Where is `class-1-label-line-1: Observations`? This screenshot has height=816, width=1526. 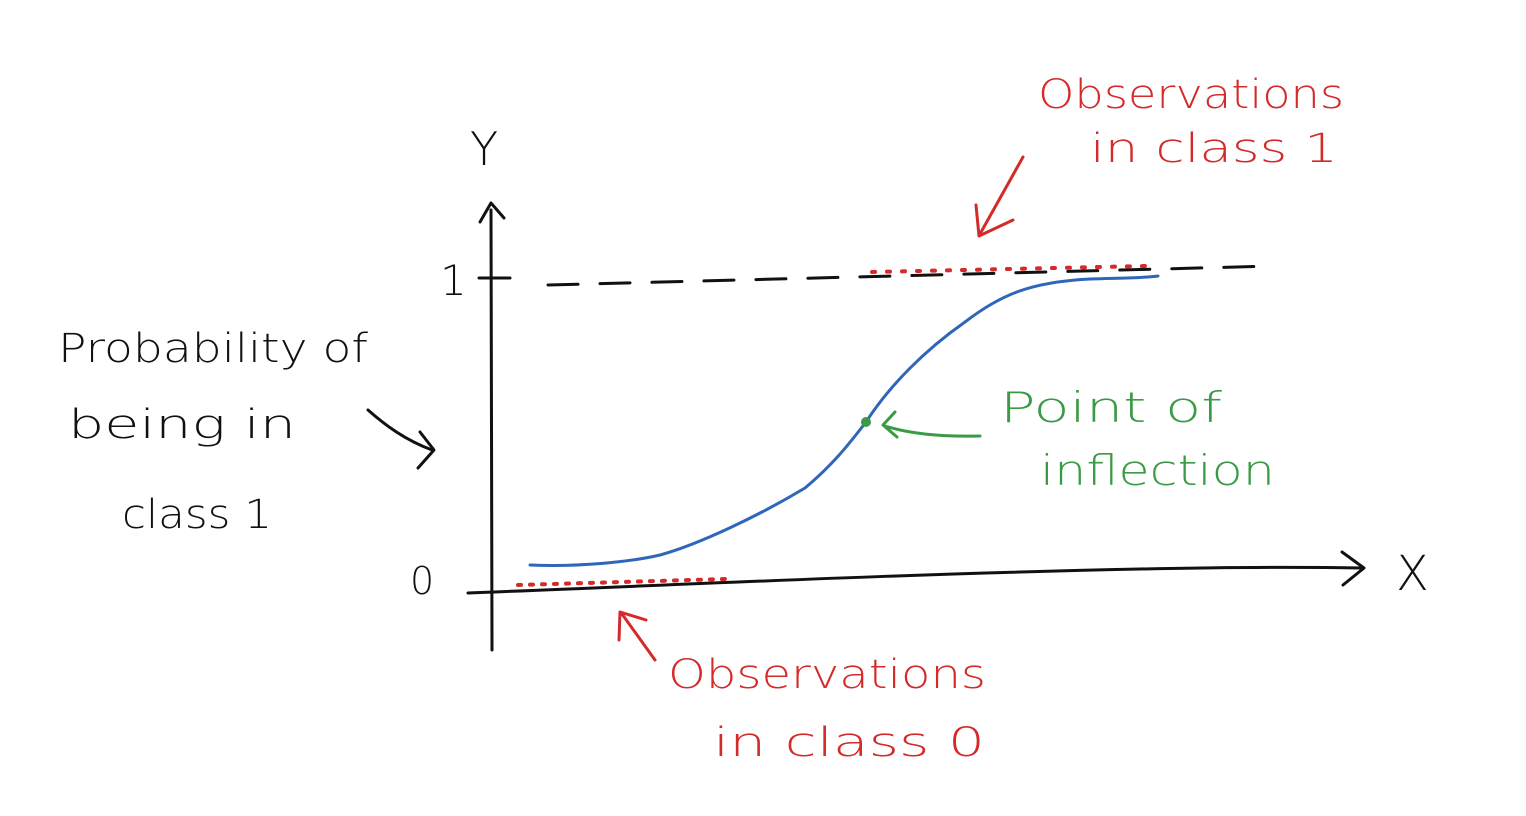
class-1-label-line-1: Observations is located at coordinates (1191, 95).